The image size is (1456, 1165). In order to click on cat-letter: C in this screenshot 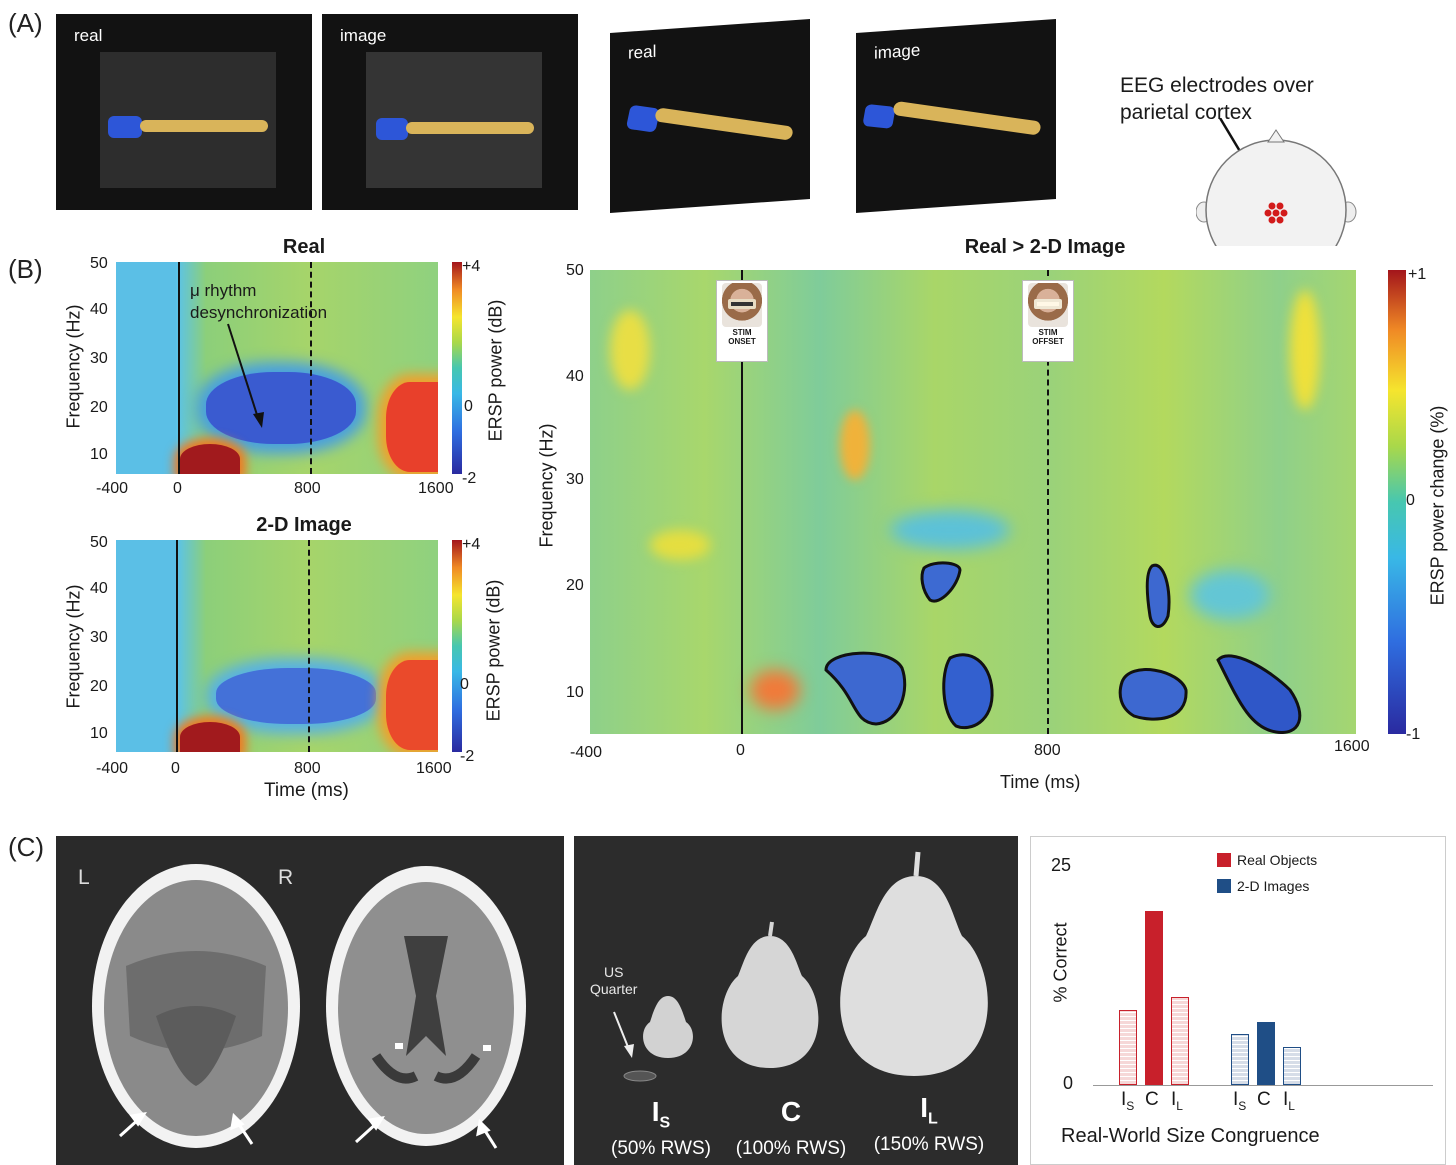, I will do `click(1264, 1099)`.